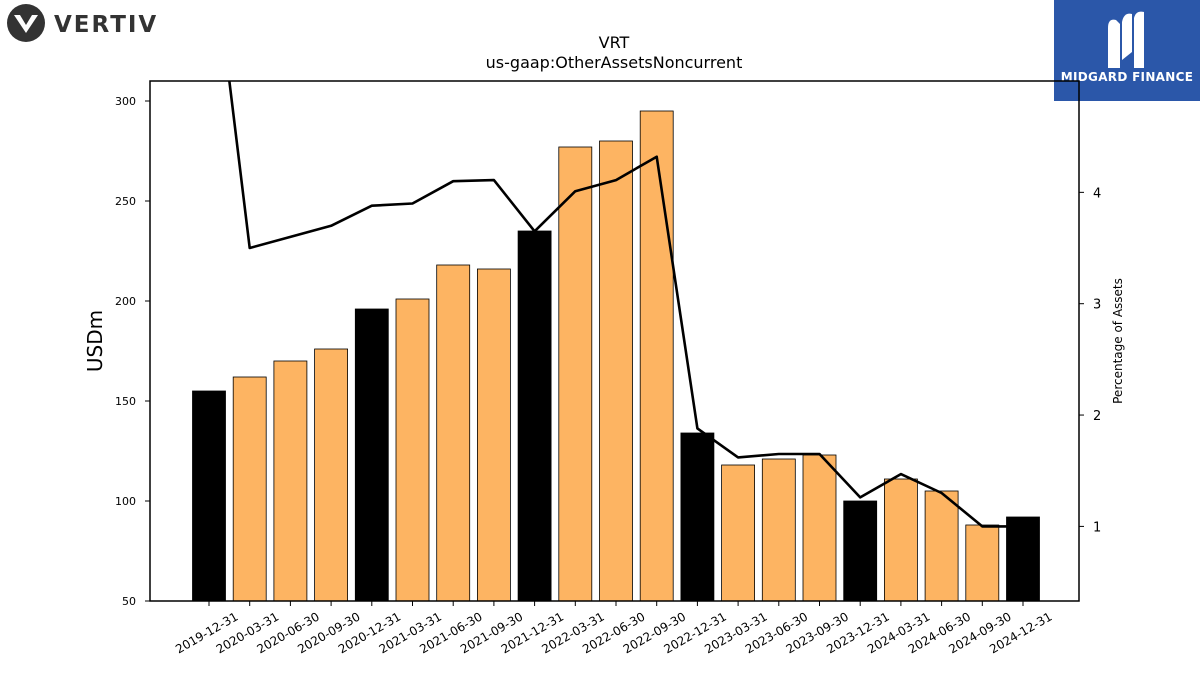 This screenshot has width=1200, height=675. What do you see at coordinates (1097, 527) in the screenshot?
I see `y2-tick-label: 1` at bounding box center [1097, 527].